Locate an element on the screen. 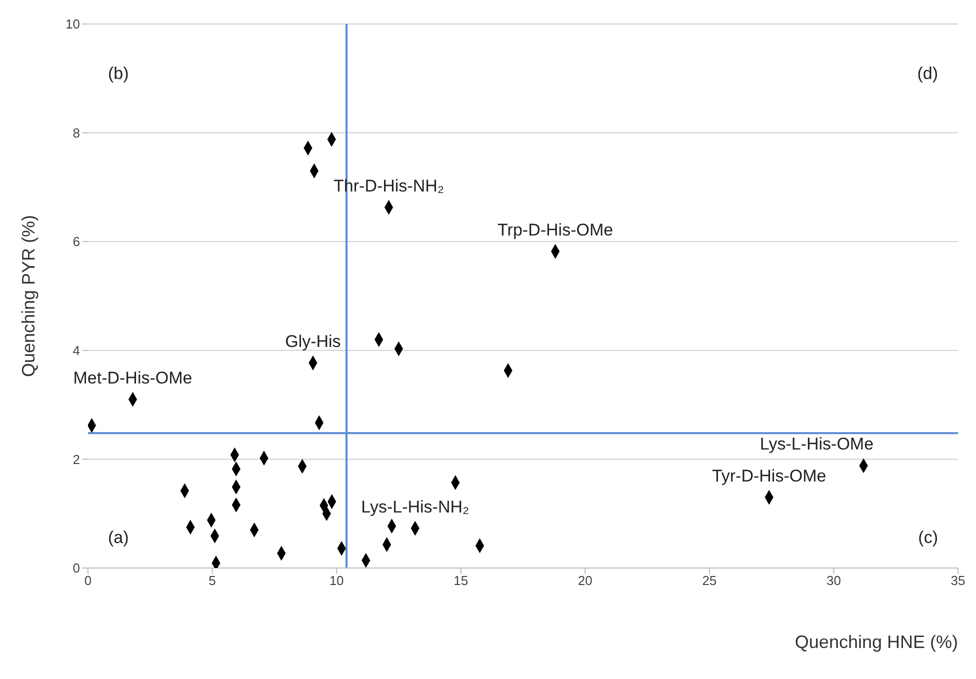  y-tick-label: 0 is located at coordinates (76, 568).